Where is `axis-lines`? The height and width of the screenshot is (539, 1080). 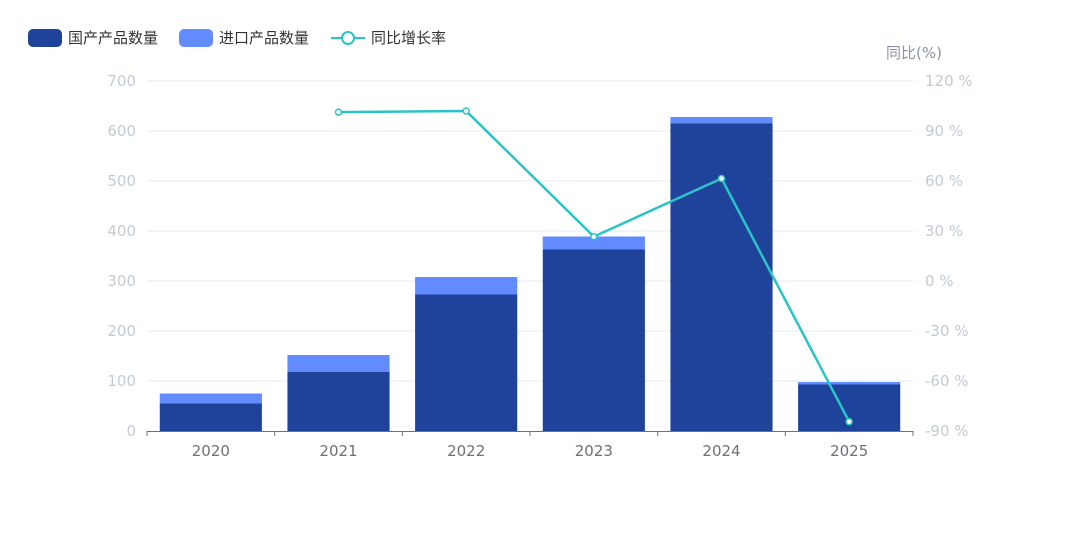
axis-lines is located at coordinates (530, 433).